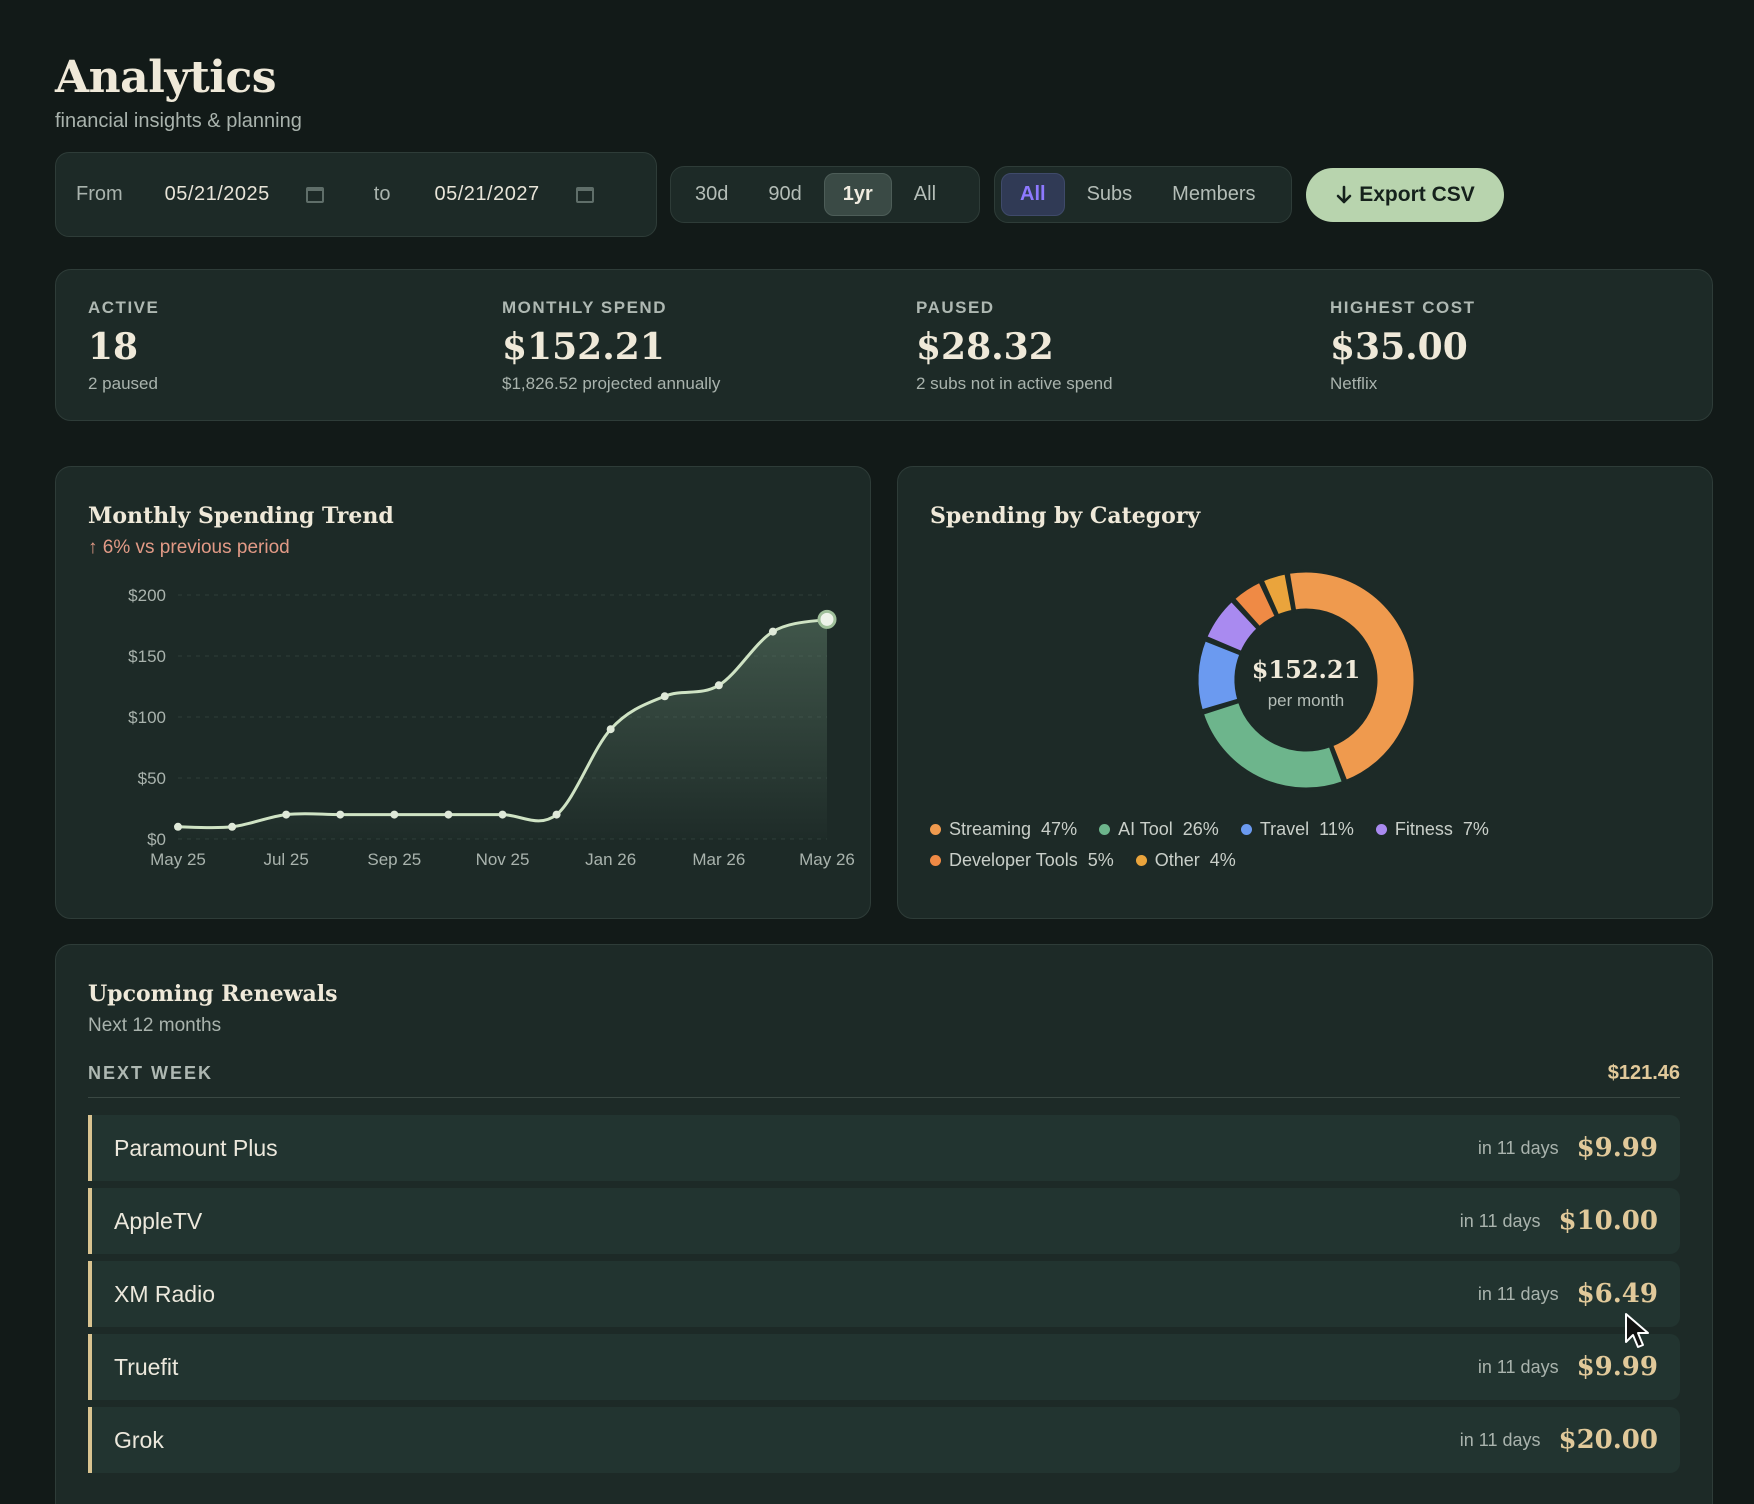 This screenshot has width=1754, height=1504. I want to click on donut-center-label: per month, so click(1306, 700).